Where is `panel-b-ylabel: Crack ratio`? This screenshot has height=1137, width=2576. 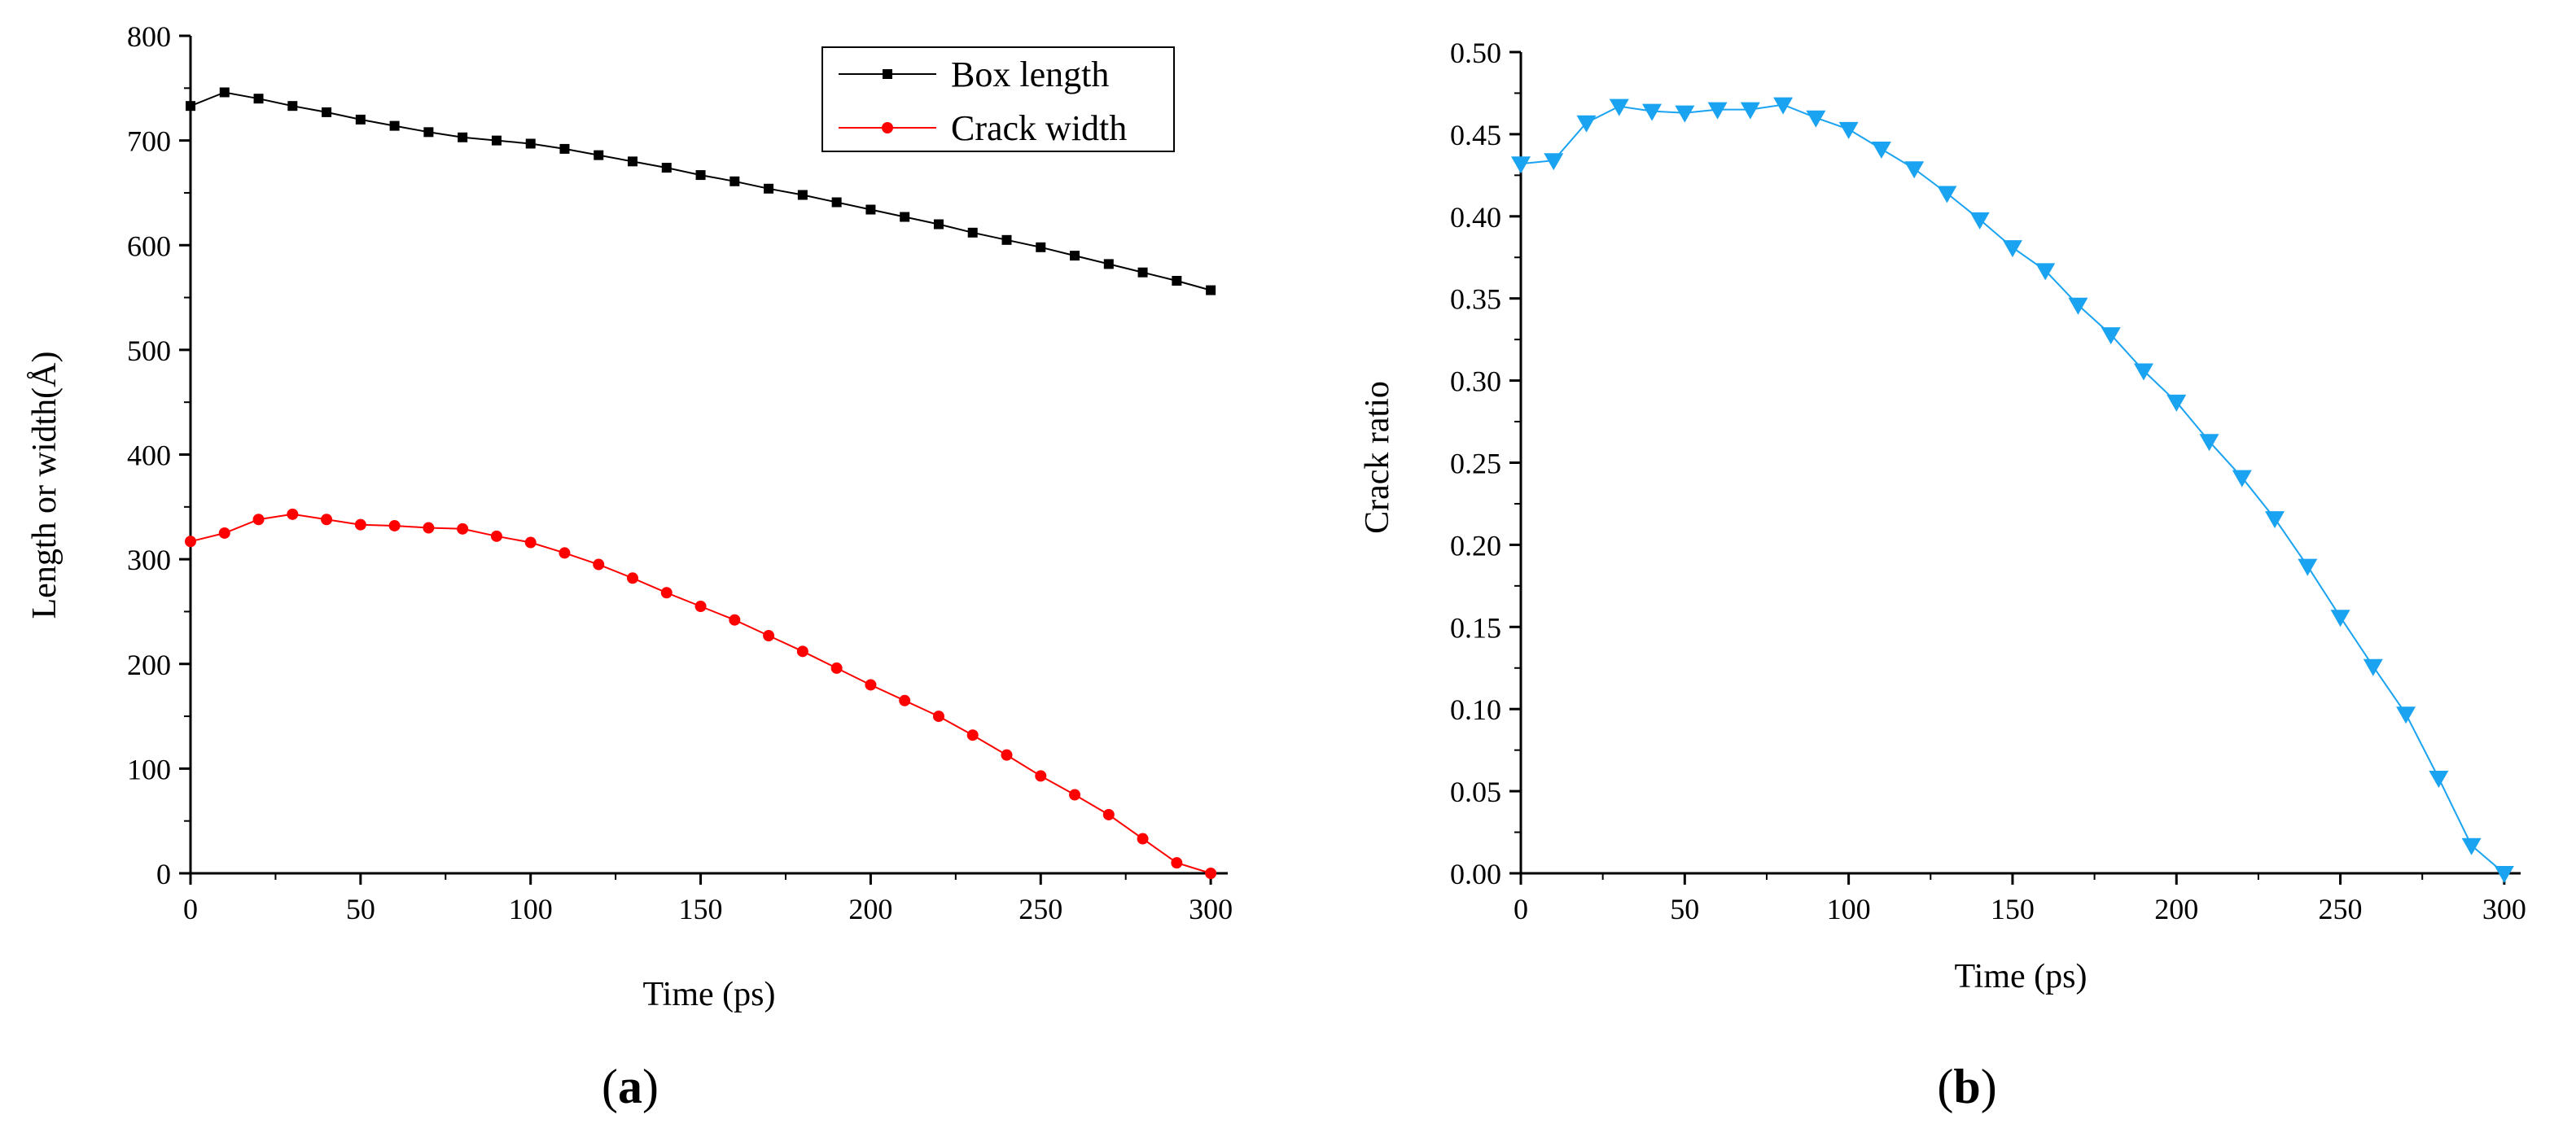
panel-b-ylabel: Crack ratio is located at coordinates (1377, 457).